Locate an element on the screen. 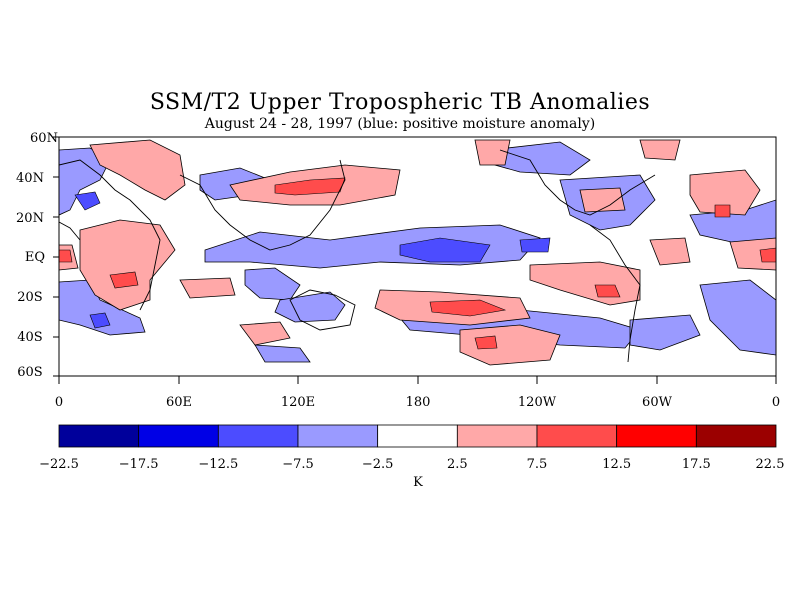  colorbar-tick-label: 17.5 is located at coordinates (696, 464).